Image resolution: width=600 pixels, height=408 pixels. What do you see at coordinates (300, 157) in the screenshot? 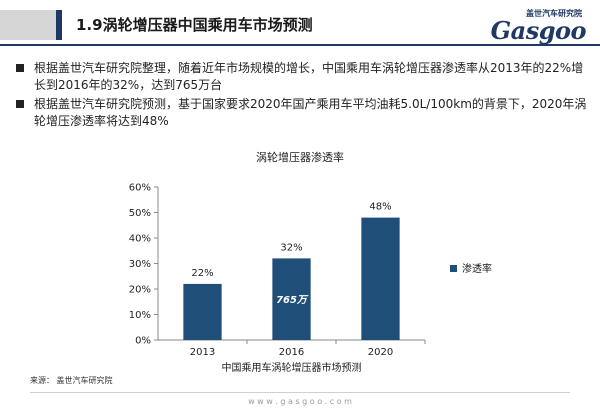
I see `chart-title: 涡轮增压器渗透率` at bounding box center [300, 157].